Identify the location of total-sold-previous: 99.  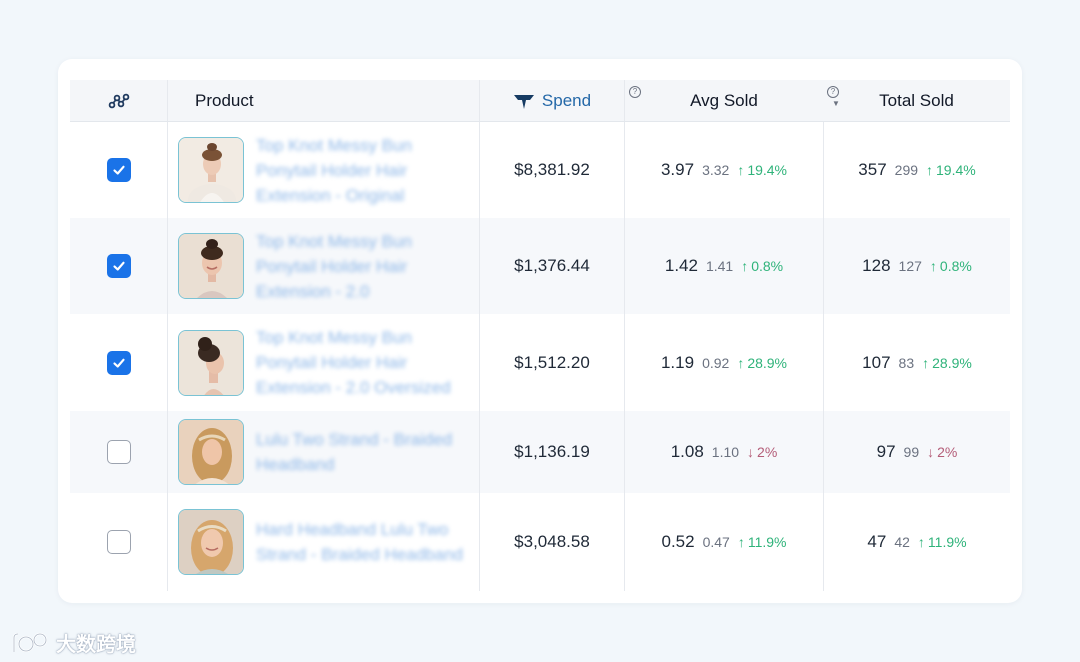
(911, 452).